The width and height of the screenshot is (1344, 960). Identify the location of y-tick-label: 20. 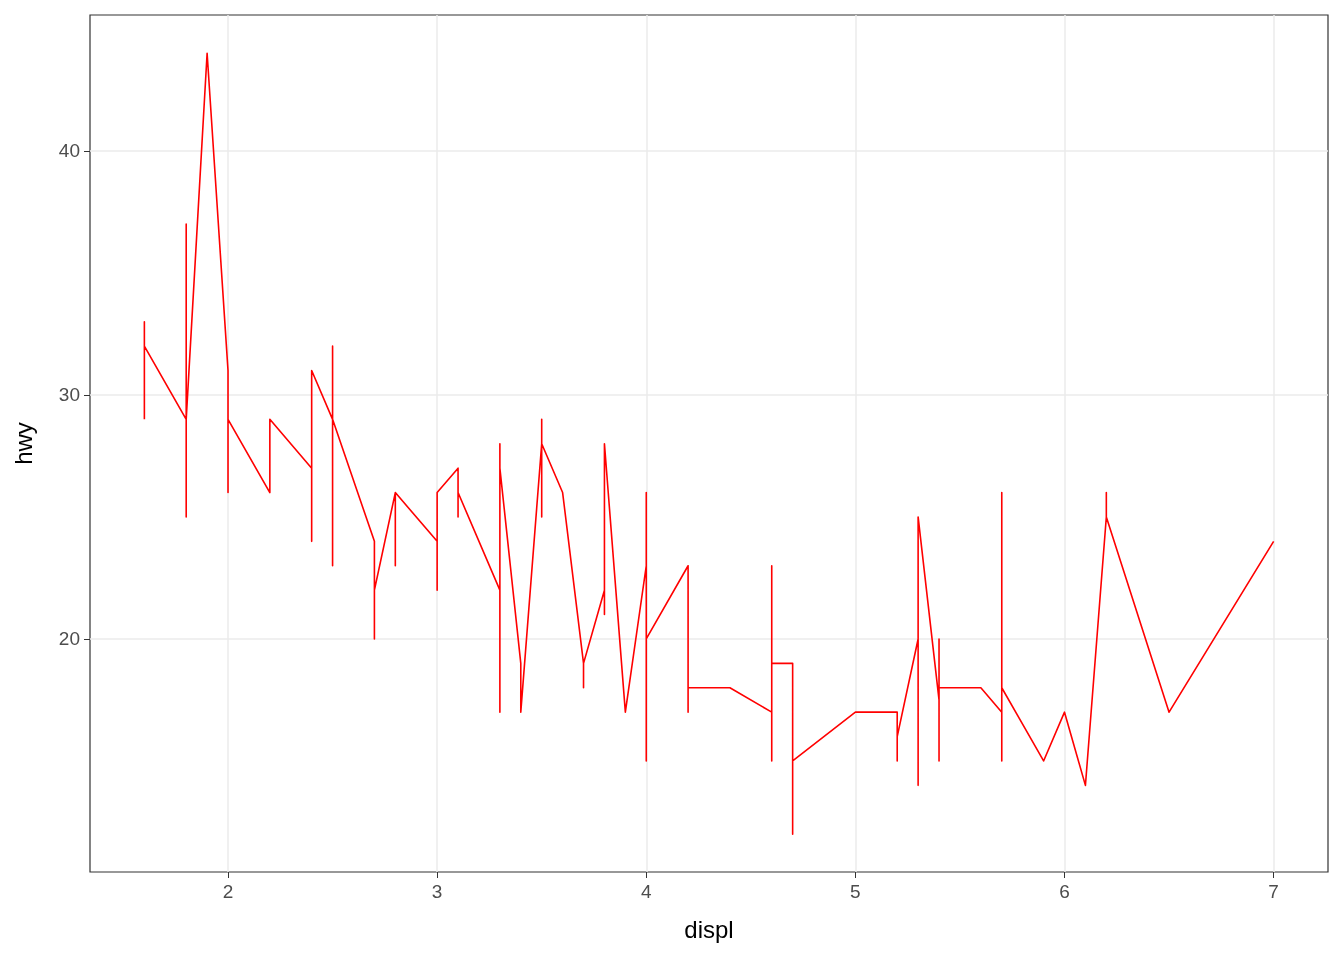
(69, 639).